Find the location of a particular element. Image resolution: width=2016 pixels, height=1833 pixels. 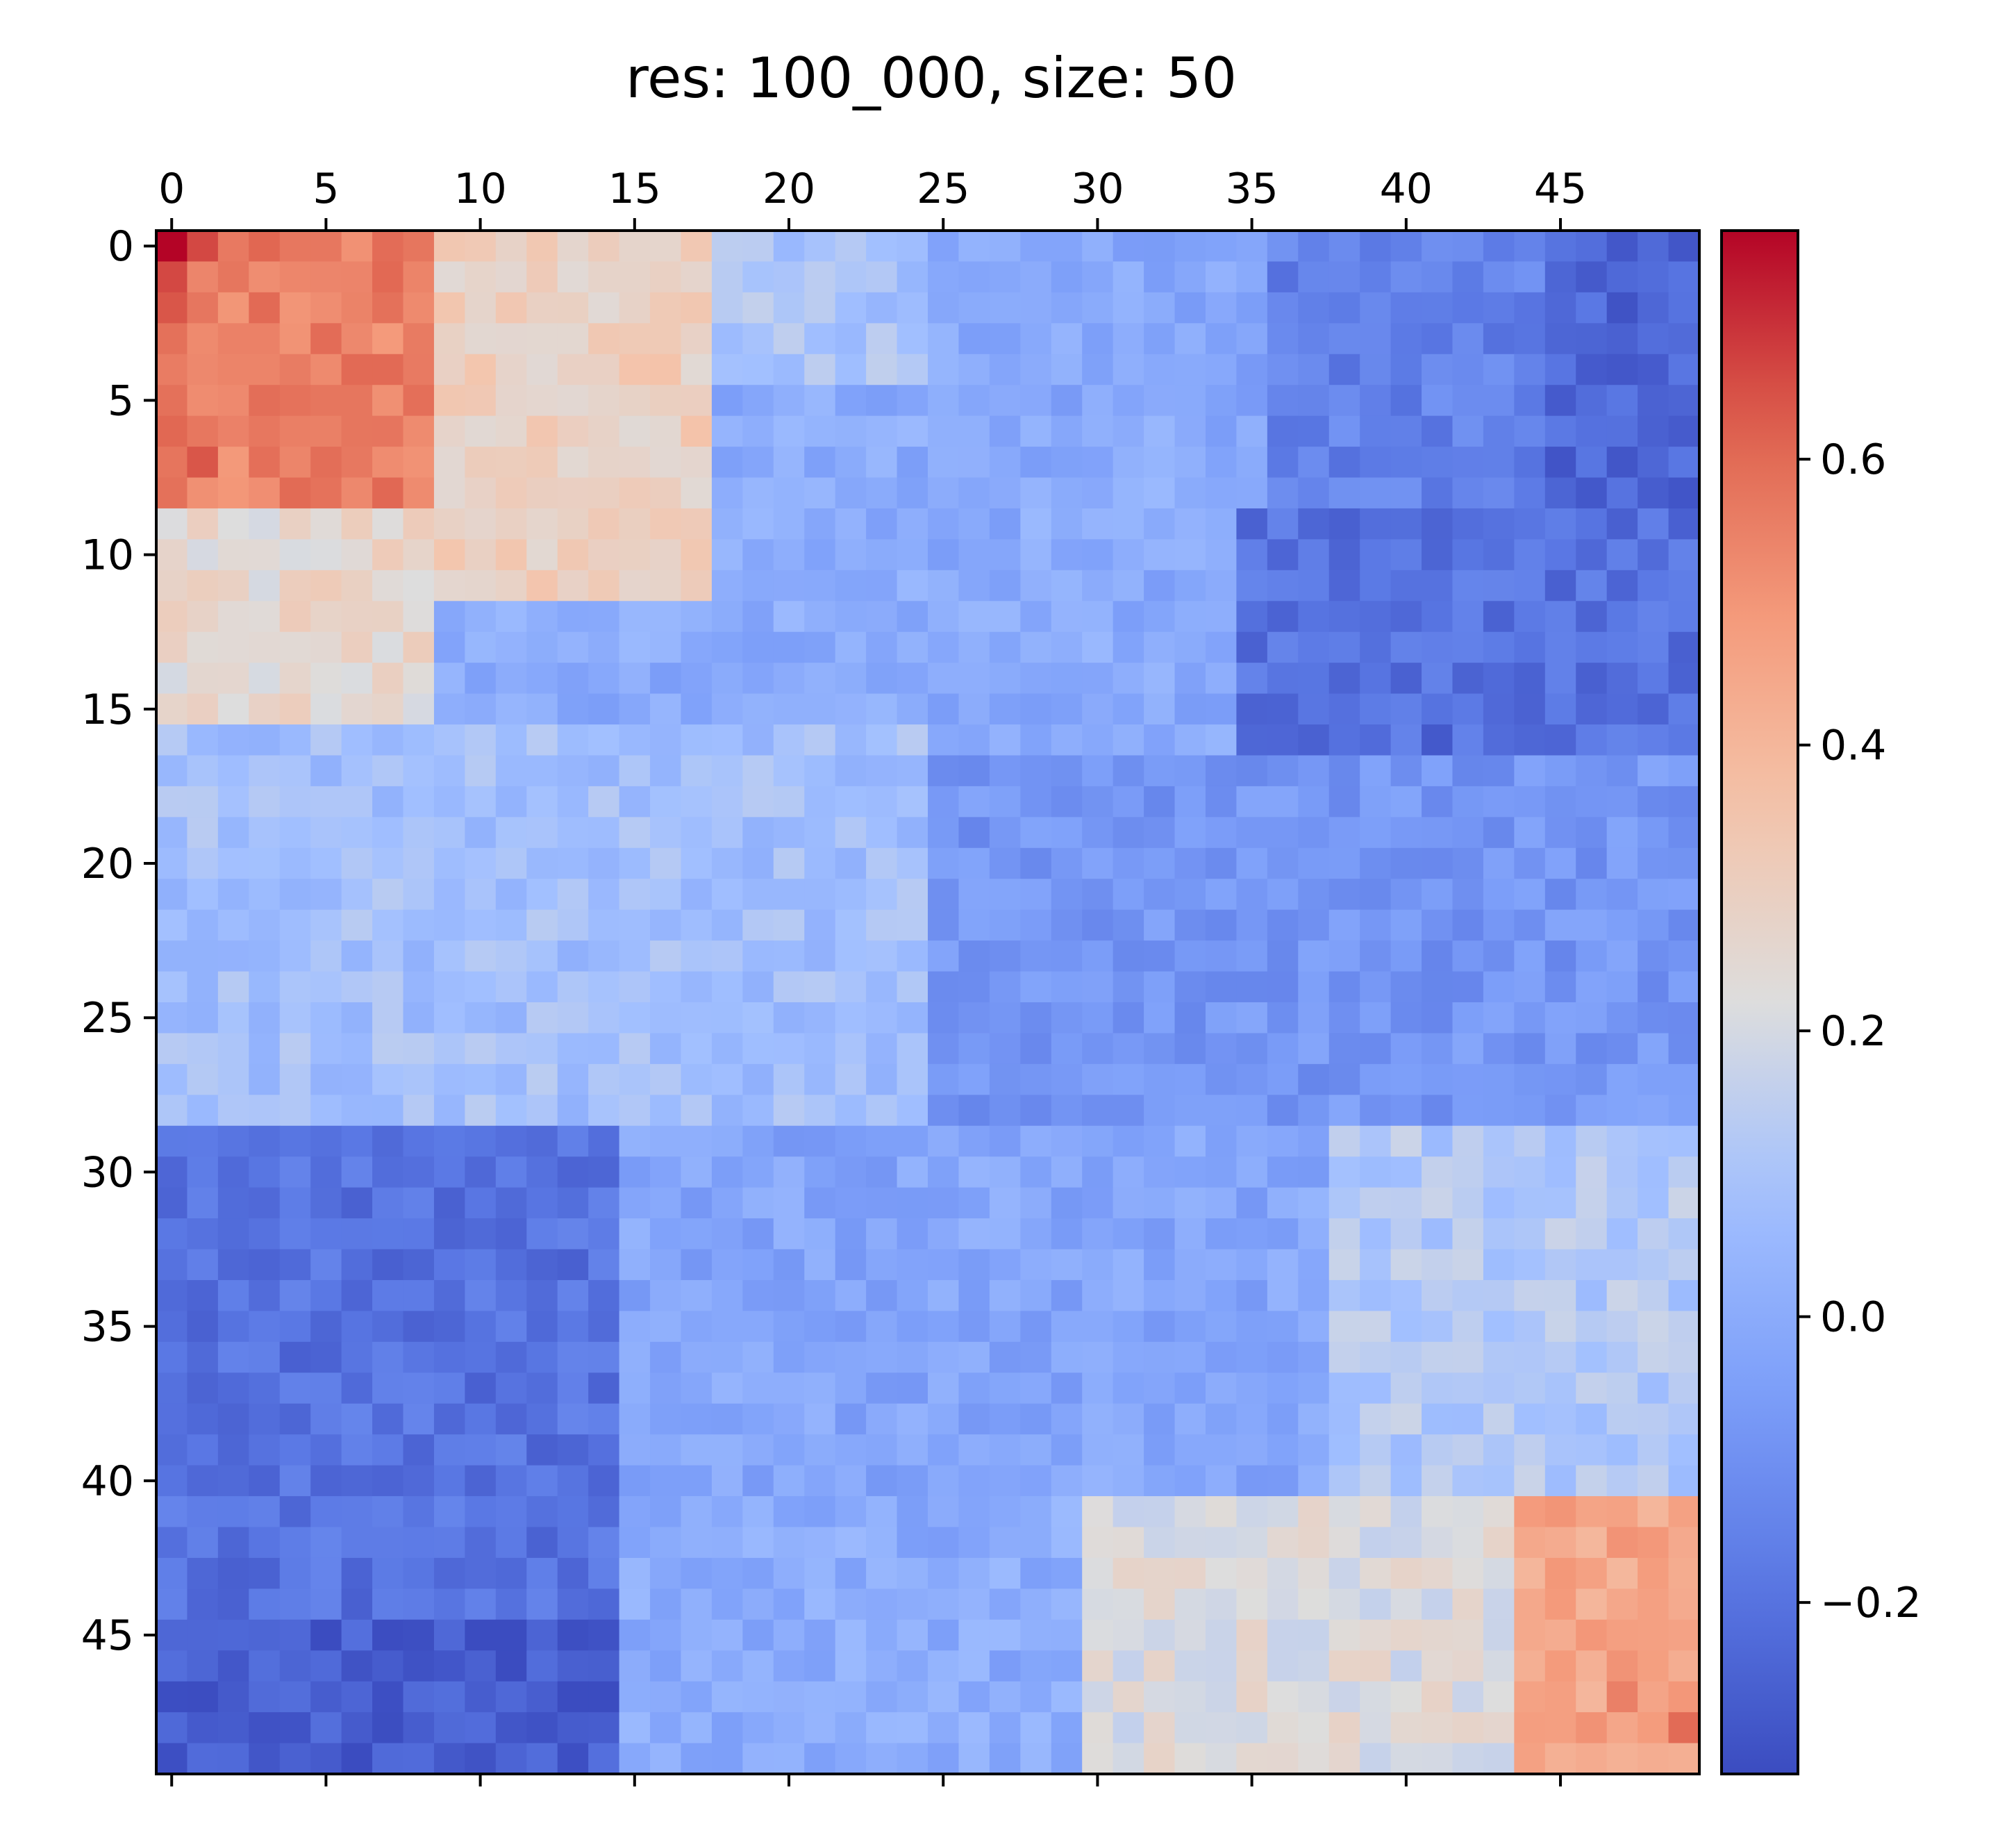

y-tick-label: 40 is located at coordinates (107, 1481).